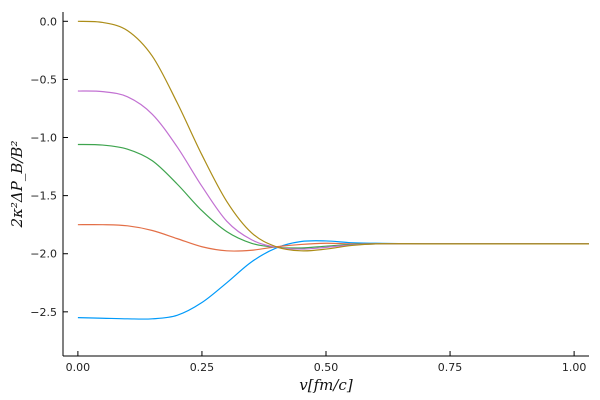 This screenshot has width=600, height=400. Describe the element at coordinates (43, 312) in the screenshot. I see `y-tick-label: −2.5` at that location.